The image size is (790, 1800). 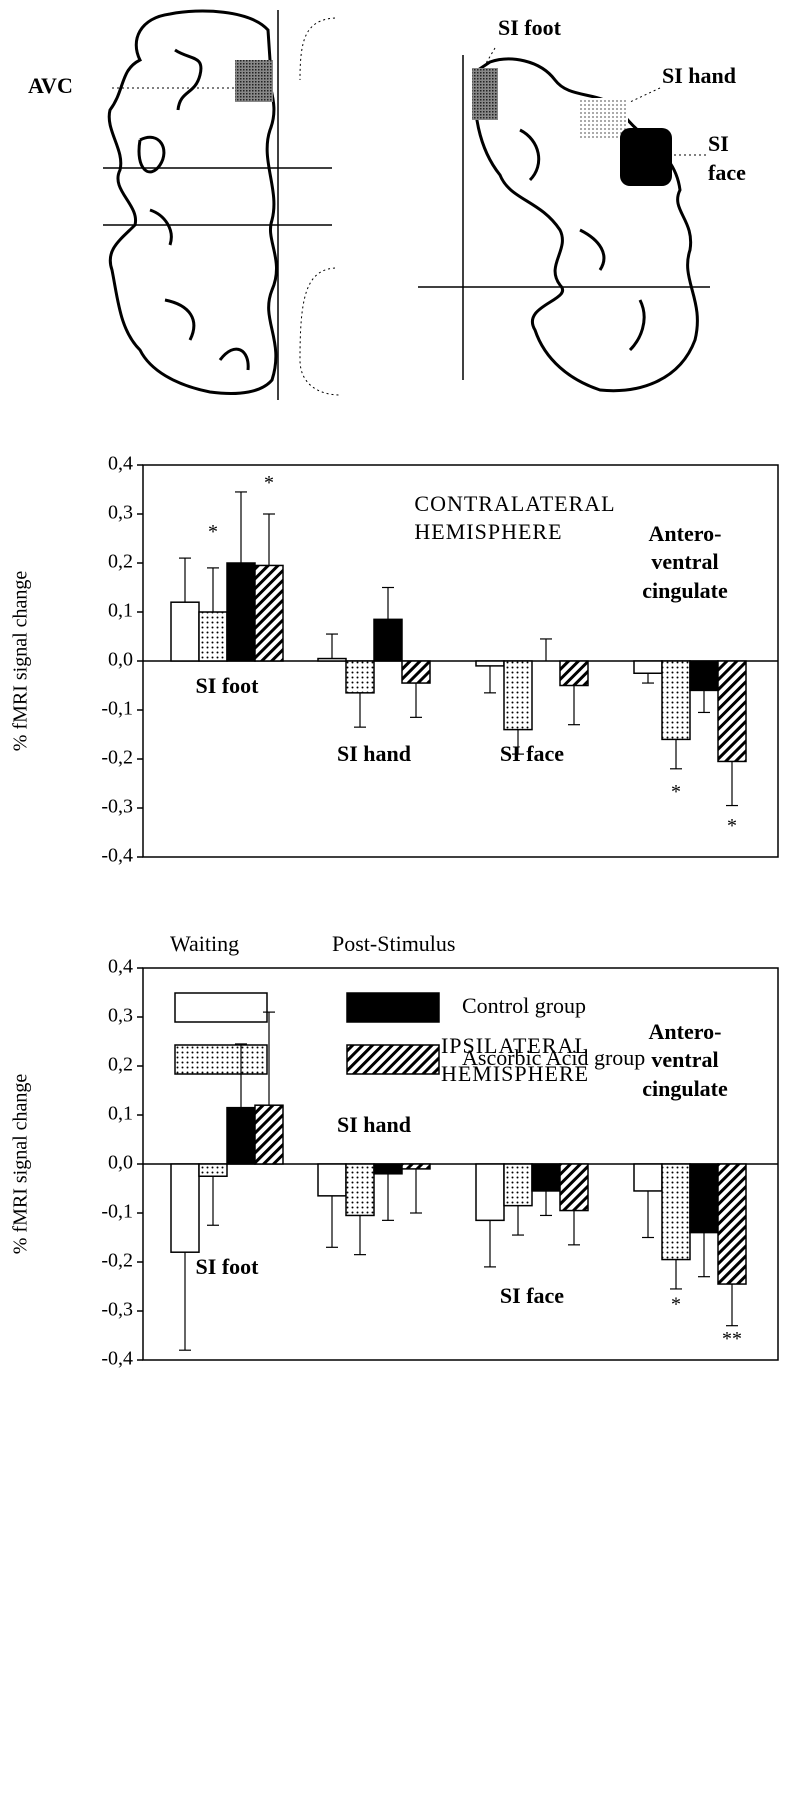 What do you see at coordinates (515, 517) in the screenshot?
I see `chart-title: CONTRALATERAL HEMISPHERE` at bounding box center [515, 517].